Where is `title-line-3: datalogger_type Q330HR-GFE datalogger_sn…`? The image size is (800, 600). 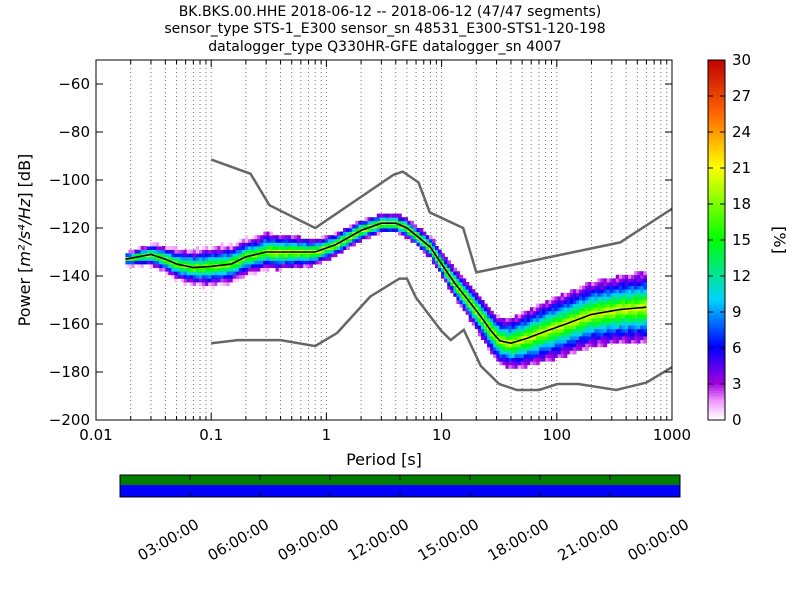
title-line-3: datalogger_type Q330HR-GFE datalogger_sn… is located at coordinates (384, 47).